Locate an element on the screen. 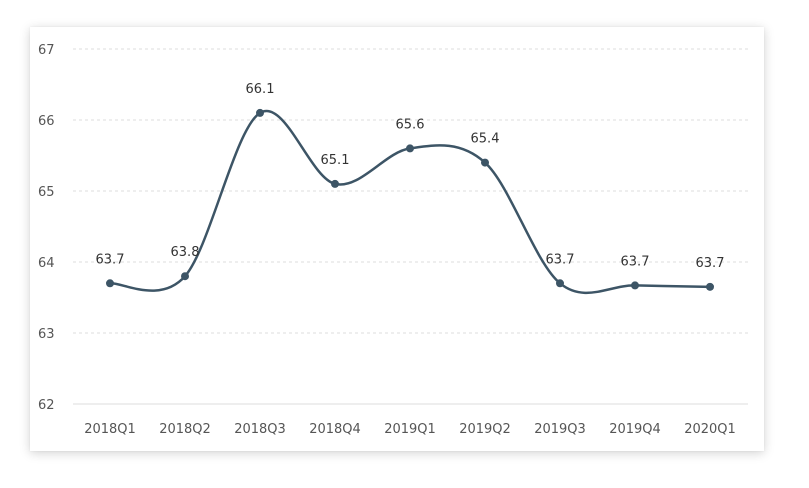 The height and width of the screenshot is (488, 809). y-axis: 62 63 64 65 66 67 is located at coordinates (46, 228).